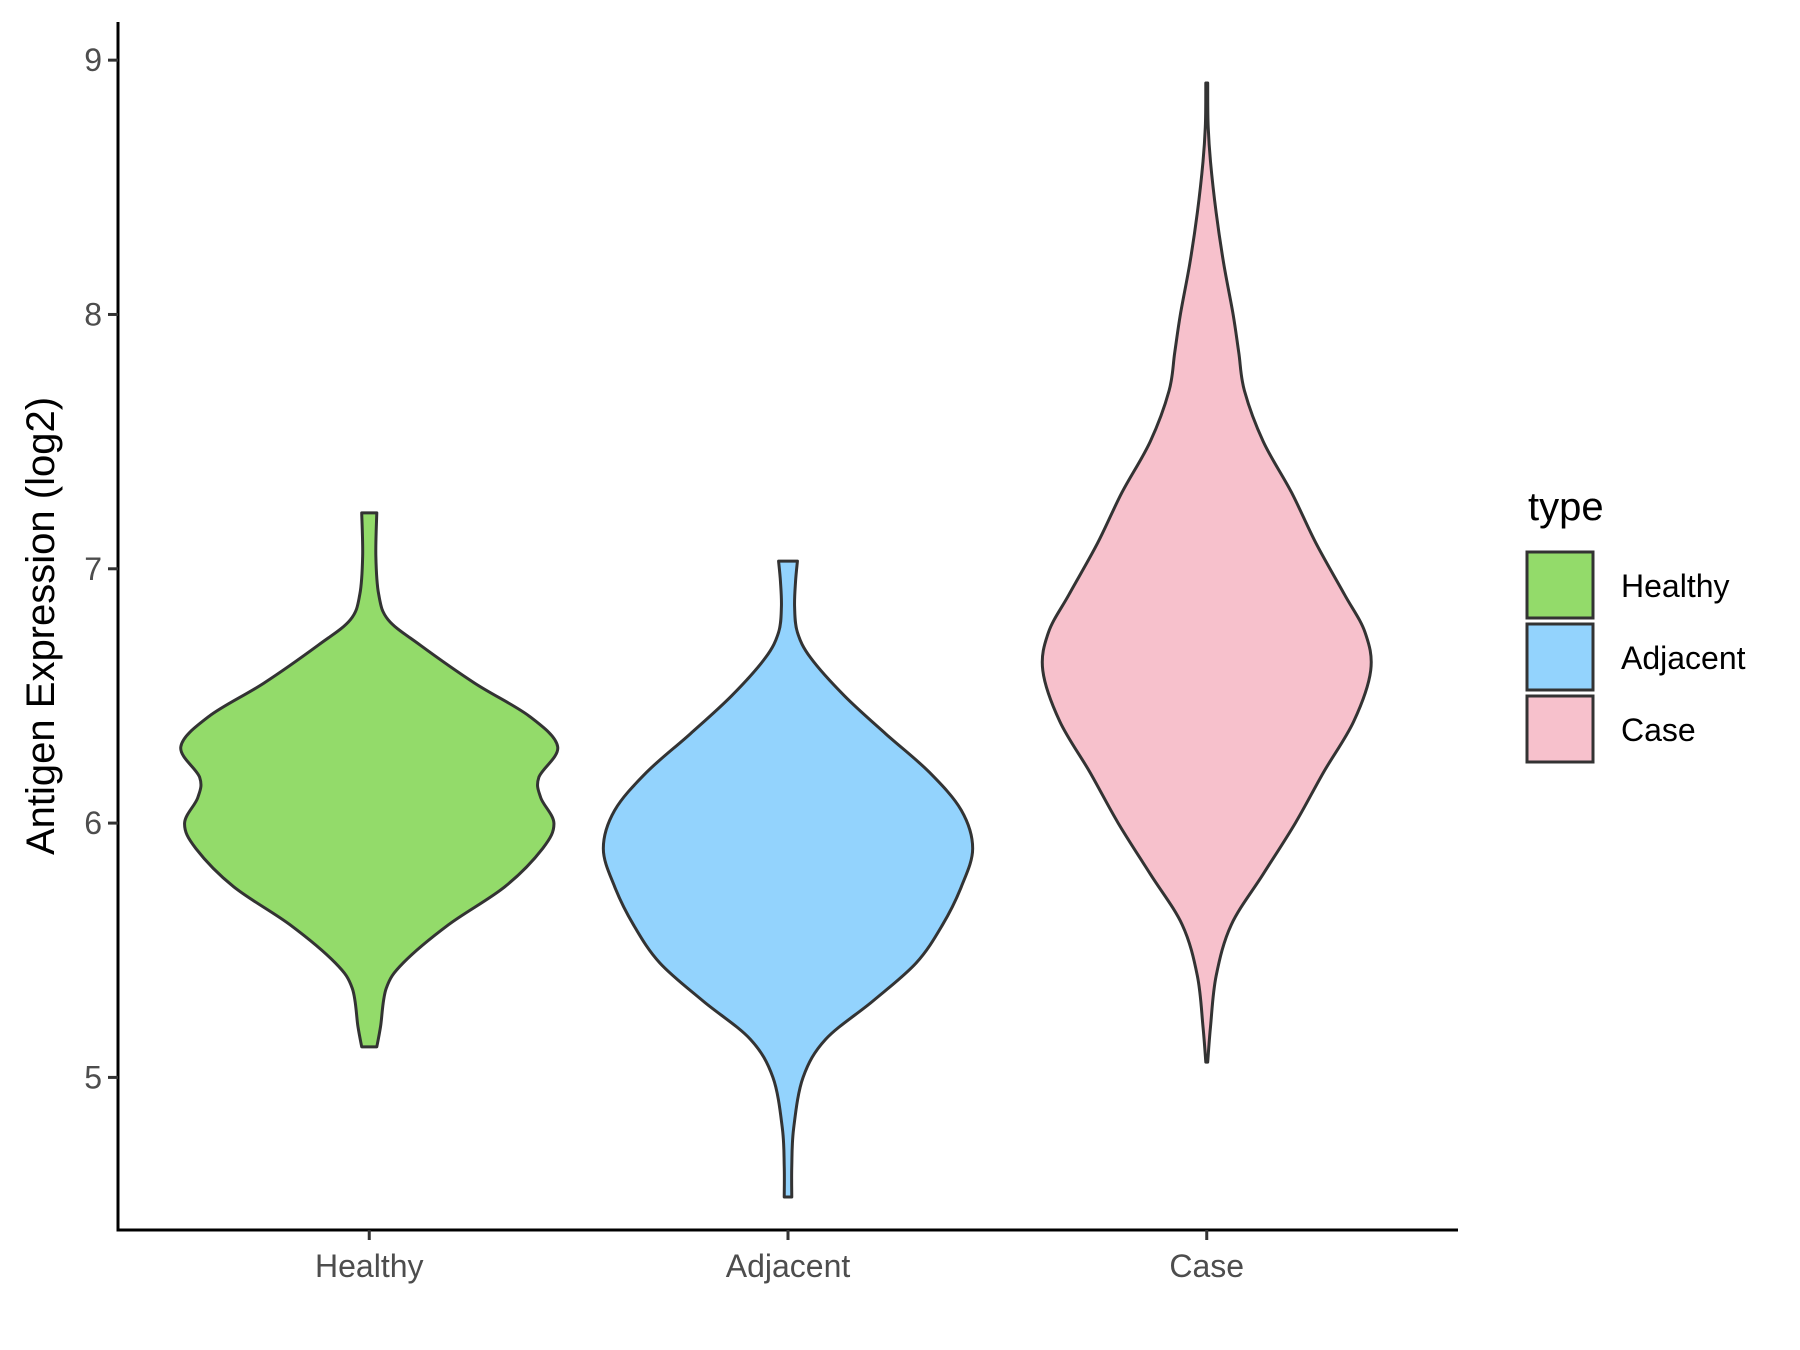  Describe the element at coordinates (788, 1266) in the screenshot. I see `x-tick-label-adjacent: Adjacent` at that location.